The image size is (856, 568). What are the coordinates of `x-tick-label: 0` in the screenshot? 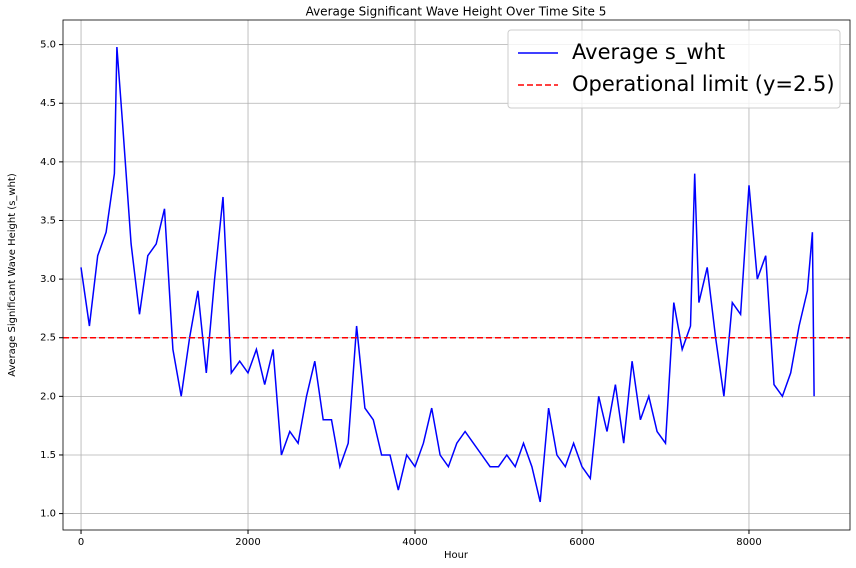 It's located at (81, 542).